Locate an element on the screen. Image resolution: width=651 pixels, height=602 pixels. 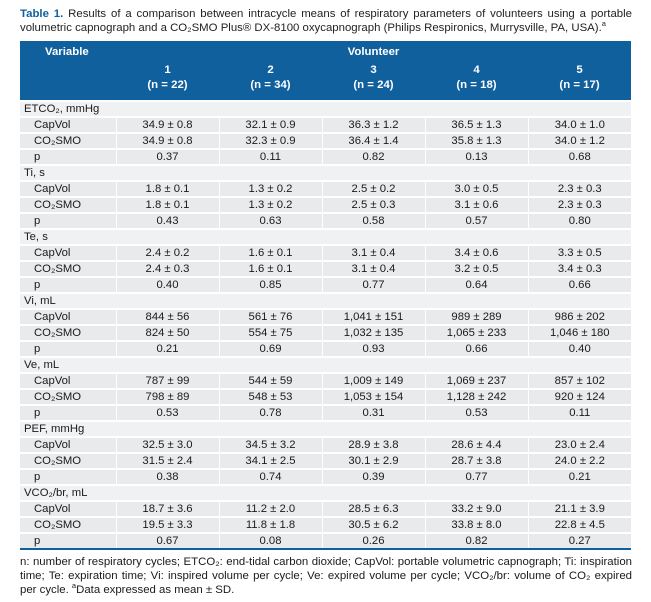
value-cell: 561 ± 76 is located at coordinates (270, 316).